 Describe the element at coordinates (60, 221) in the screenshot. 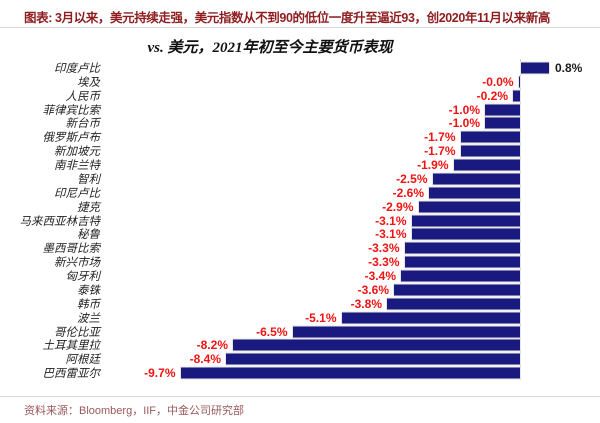

I see `category-label: 马来西亚林吉特` at that location.